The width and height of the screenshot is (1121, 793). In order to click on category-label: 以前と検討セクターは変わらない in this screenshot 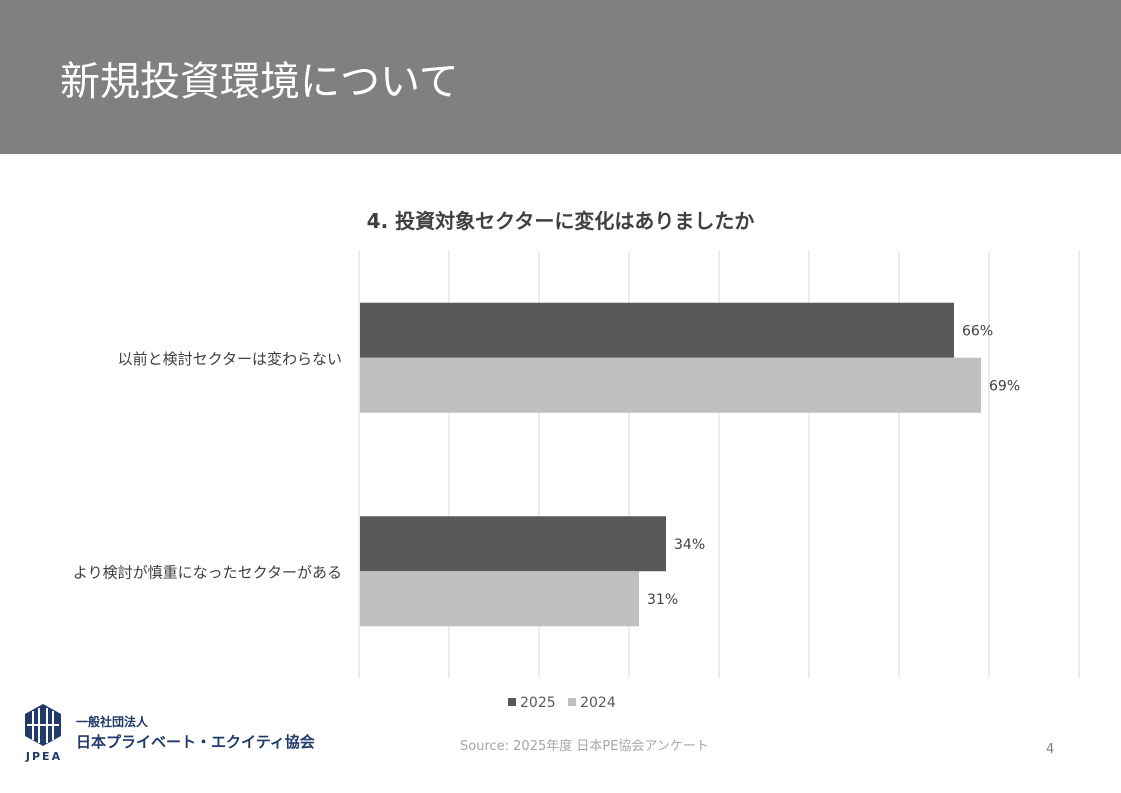, I will do `click(230, 359)`.